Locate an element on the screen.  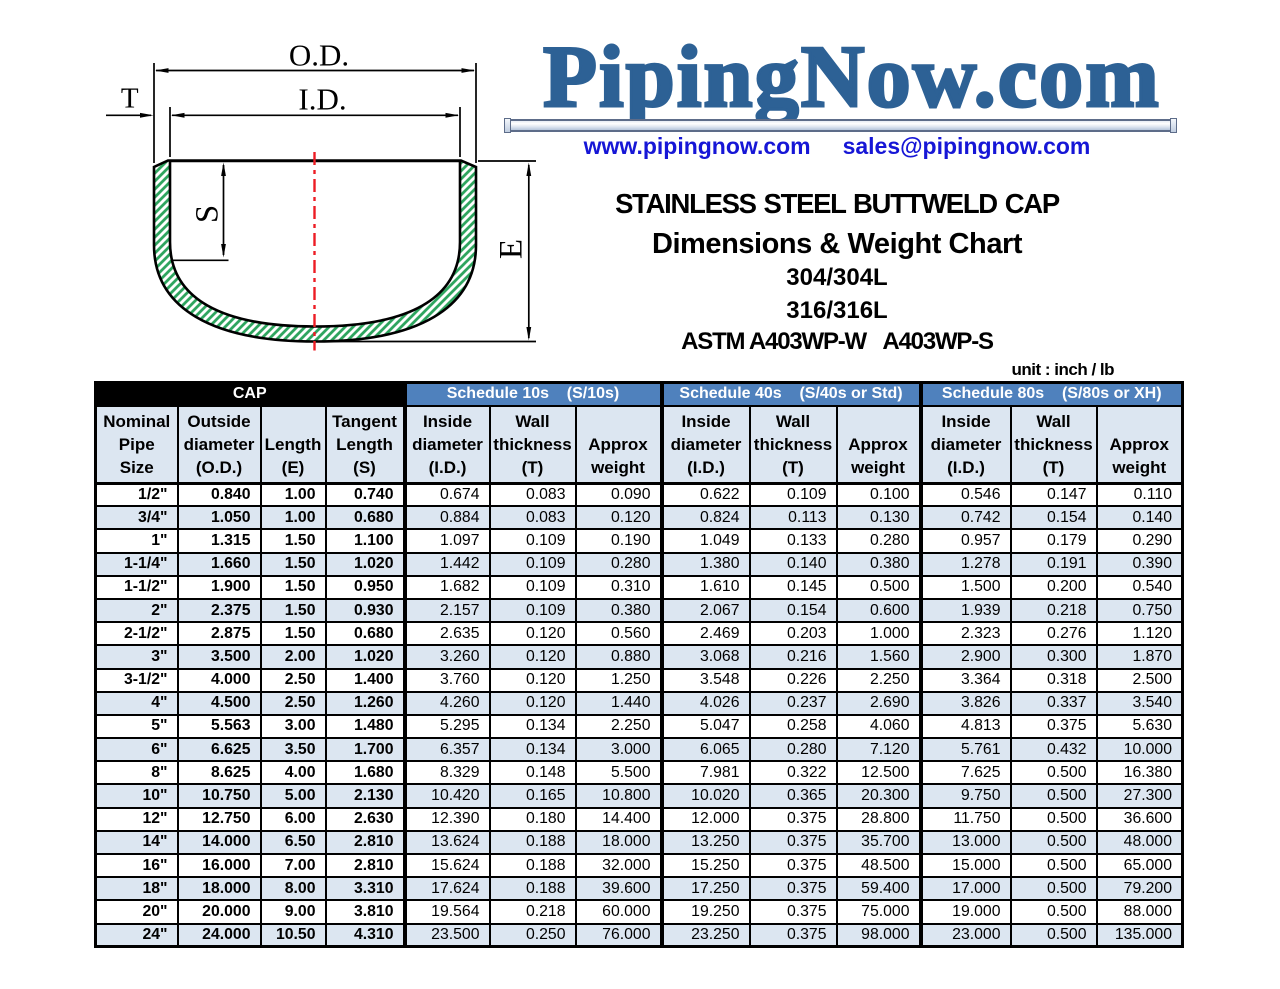
svg-text: O.D. is located at coordinates (319, 55).